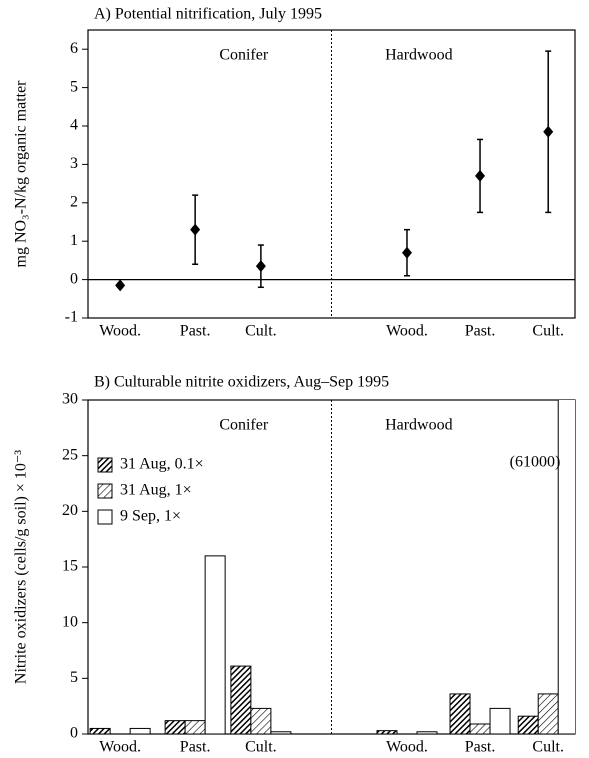 This screenshot has width=589, height=758. I want to click on annotation: (61000), so click(535, 462).